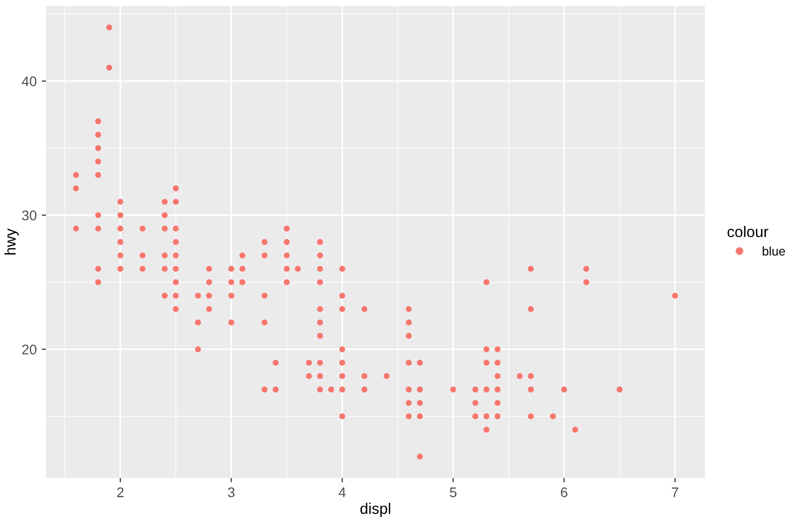  Describe the element at coordinates (453, 493) in the screenshot. I see `x-tick-label: 5` at that location.